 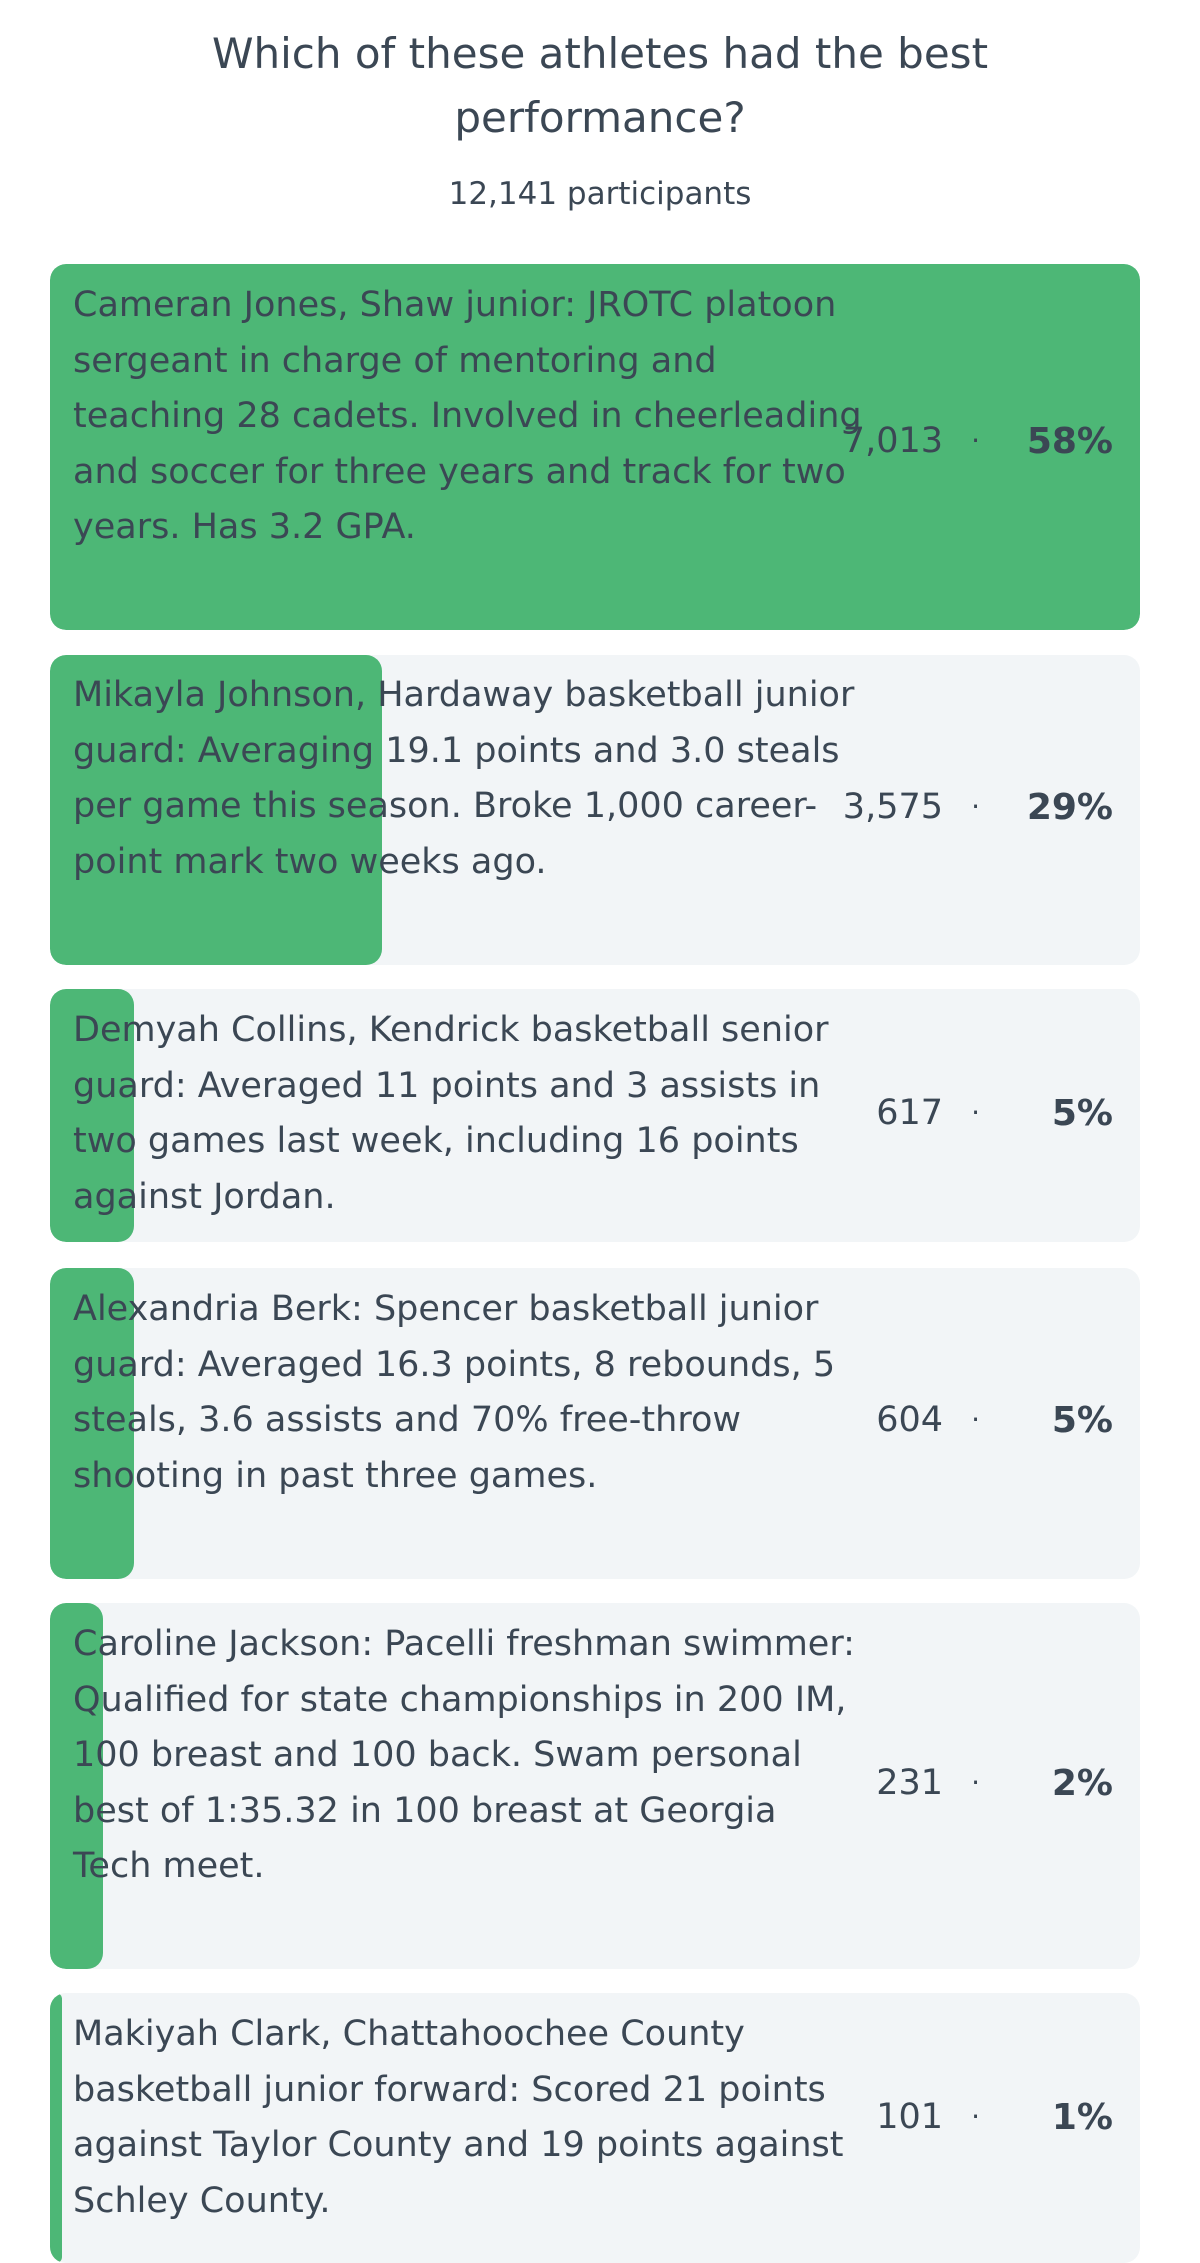 What do you see at coordinates (909, 1113) in the screenshot?
I see `vote-count: 617` at bounding box center [909, 1113].